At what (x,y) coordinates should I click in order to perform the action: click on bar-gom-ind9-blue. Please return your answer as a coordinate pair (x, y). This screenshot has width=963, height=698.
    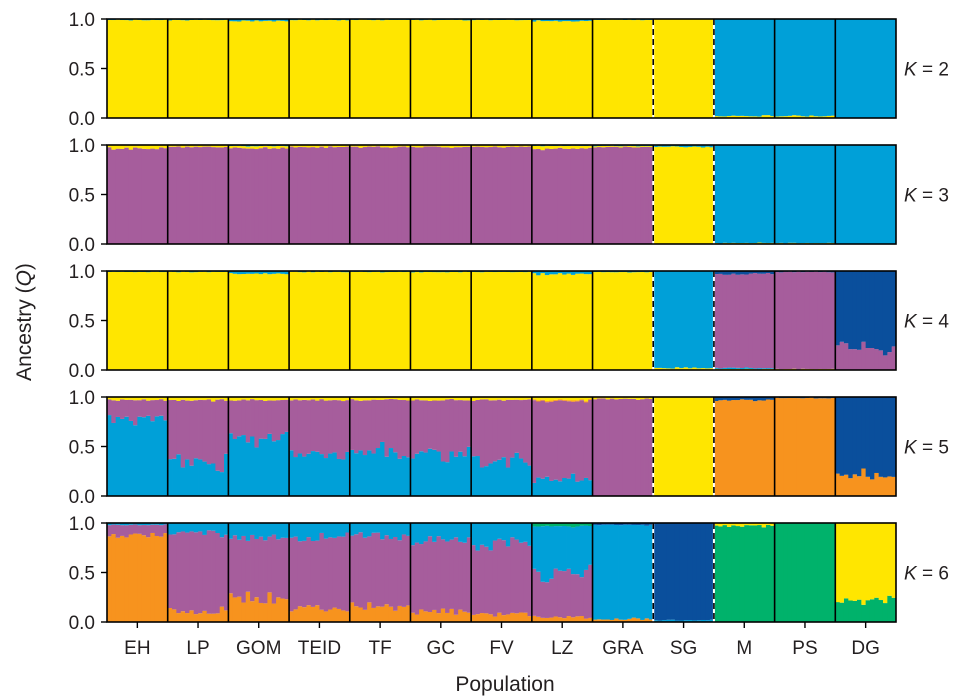
    Looking at the image, I should click on (265, 20).